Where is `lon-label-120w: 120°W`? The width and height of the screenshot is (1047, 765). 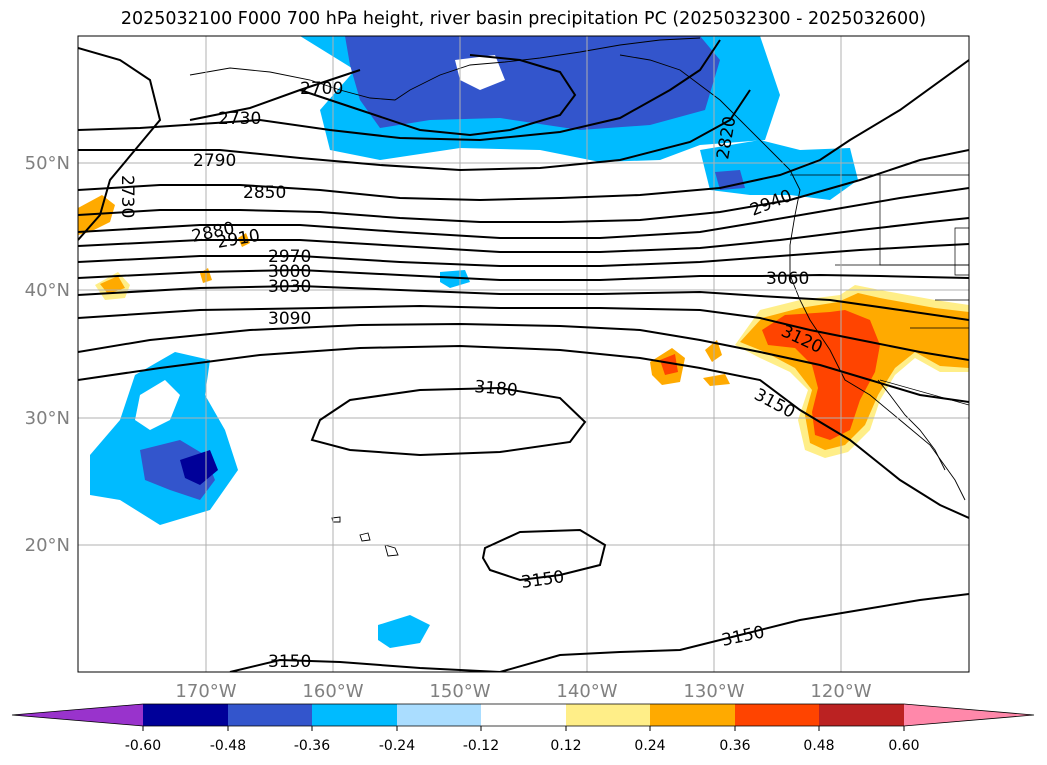 lon-label-120w: 120°W is located at coordinates (840, 691).